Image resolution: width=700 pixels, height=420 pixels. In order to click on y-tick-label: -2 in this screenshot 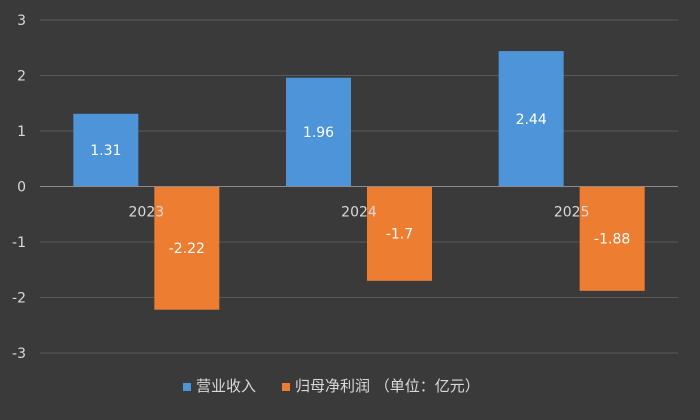, I will do `click(19, 299)`.